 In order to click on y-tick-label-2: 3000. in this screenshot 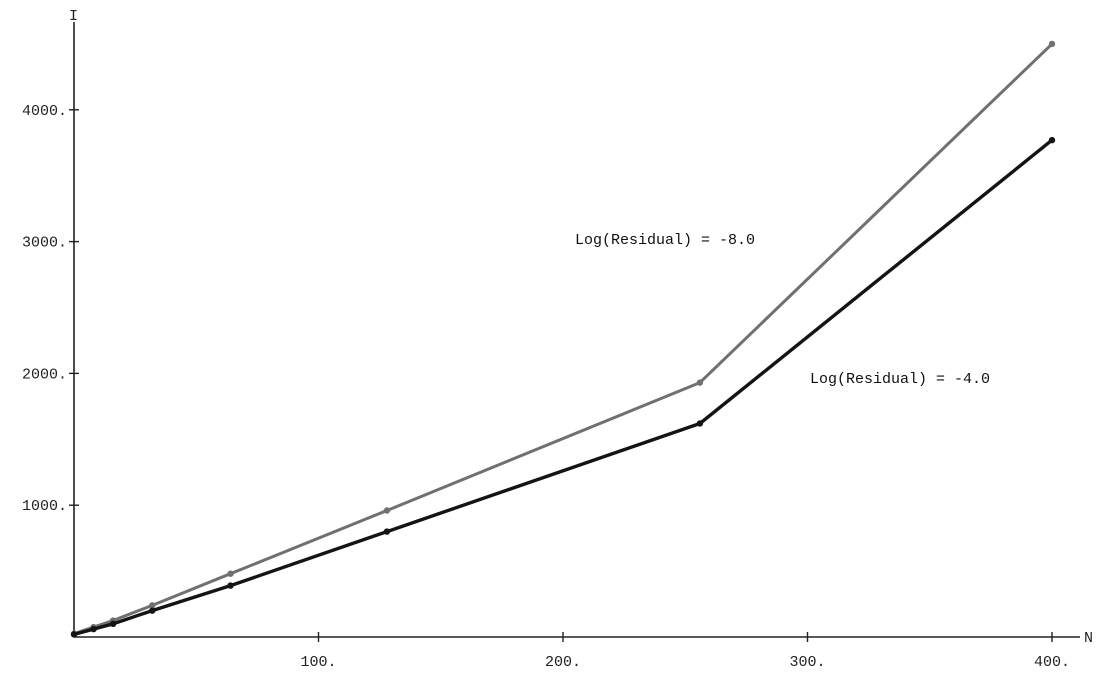, I will do `click(44, 243)`.